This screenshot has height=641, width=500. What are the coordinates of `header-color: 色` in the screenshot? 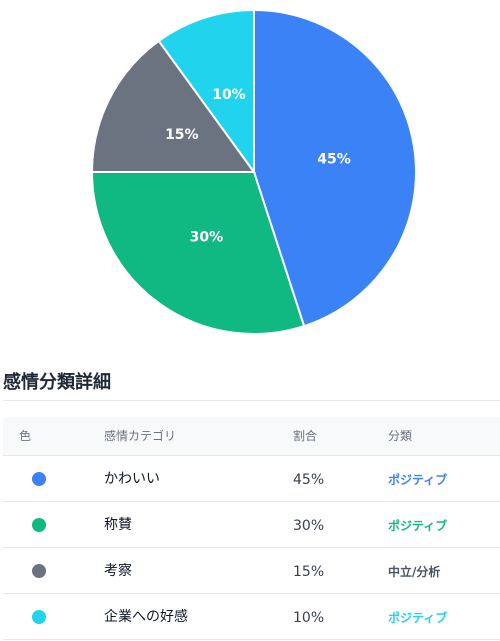 It's located at (53, 436).